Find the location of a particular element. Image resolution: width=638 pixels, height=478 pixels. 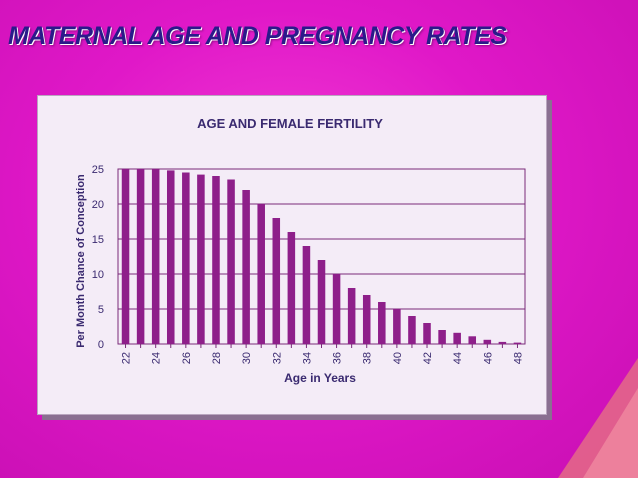

x-tick-label: 48 is located at coordinates (518, 358).